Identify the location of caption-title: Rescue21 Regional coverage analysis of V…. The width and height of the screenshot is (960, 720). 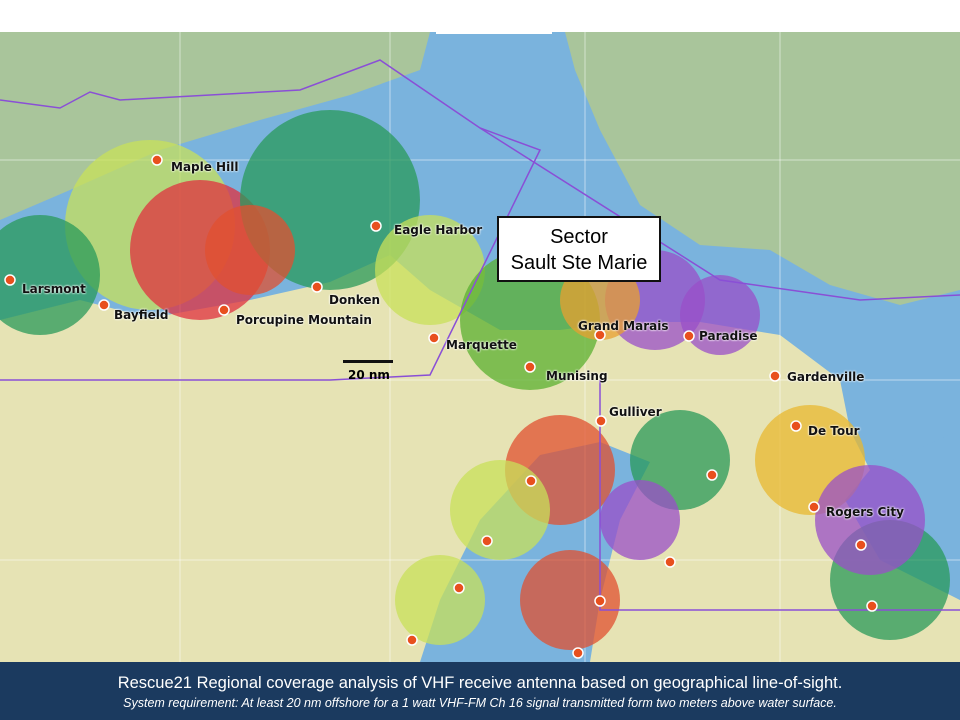
(480, 683).